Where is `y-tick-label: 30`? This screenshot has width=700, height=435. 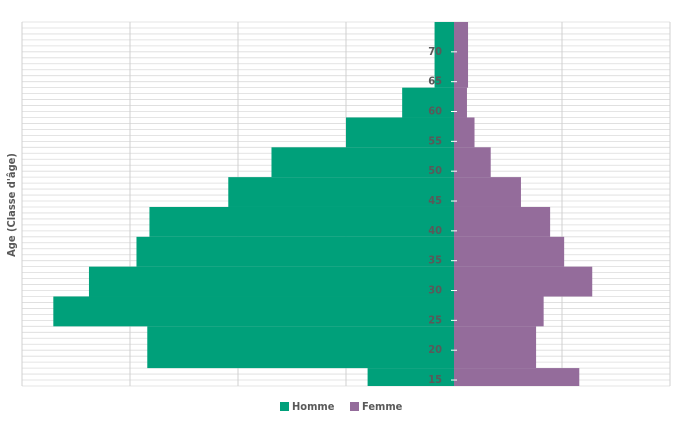
y-tick-label: 30 is located at coordinates (435, 290).